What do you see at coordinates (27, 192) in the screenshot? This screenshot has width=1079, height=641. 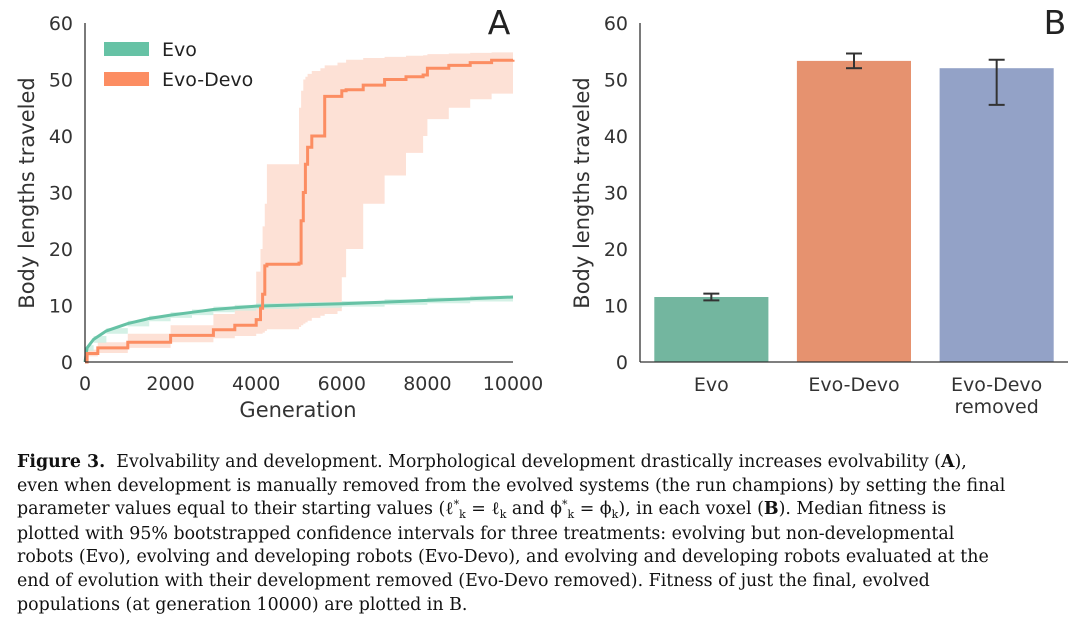 I see `y-axis-label-a: Body lengths traveled` at bounding box center [27, 192].